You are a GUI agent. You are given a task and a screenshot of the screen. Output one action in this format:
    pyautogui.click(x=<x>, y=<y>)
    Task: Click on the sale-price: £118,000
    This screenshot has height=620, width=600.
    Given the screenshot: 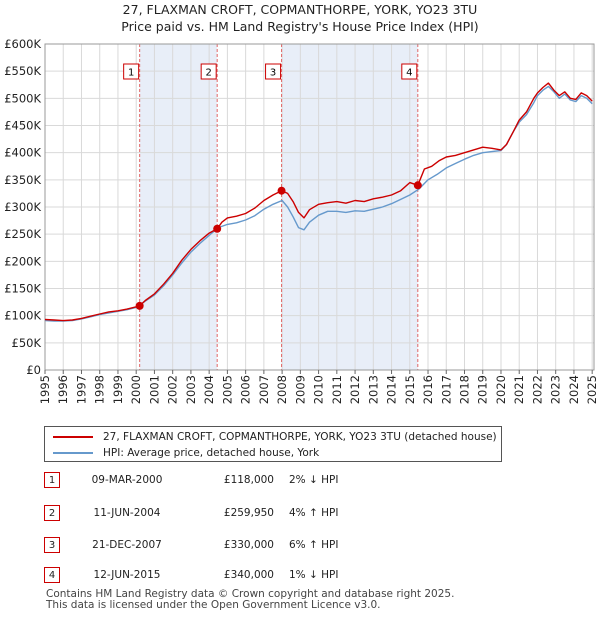 What is the action you would take?
    pyautogui.click(x=248, y=480)
    